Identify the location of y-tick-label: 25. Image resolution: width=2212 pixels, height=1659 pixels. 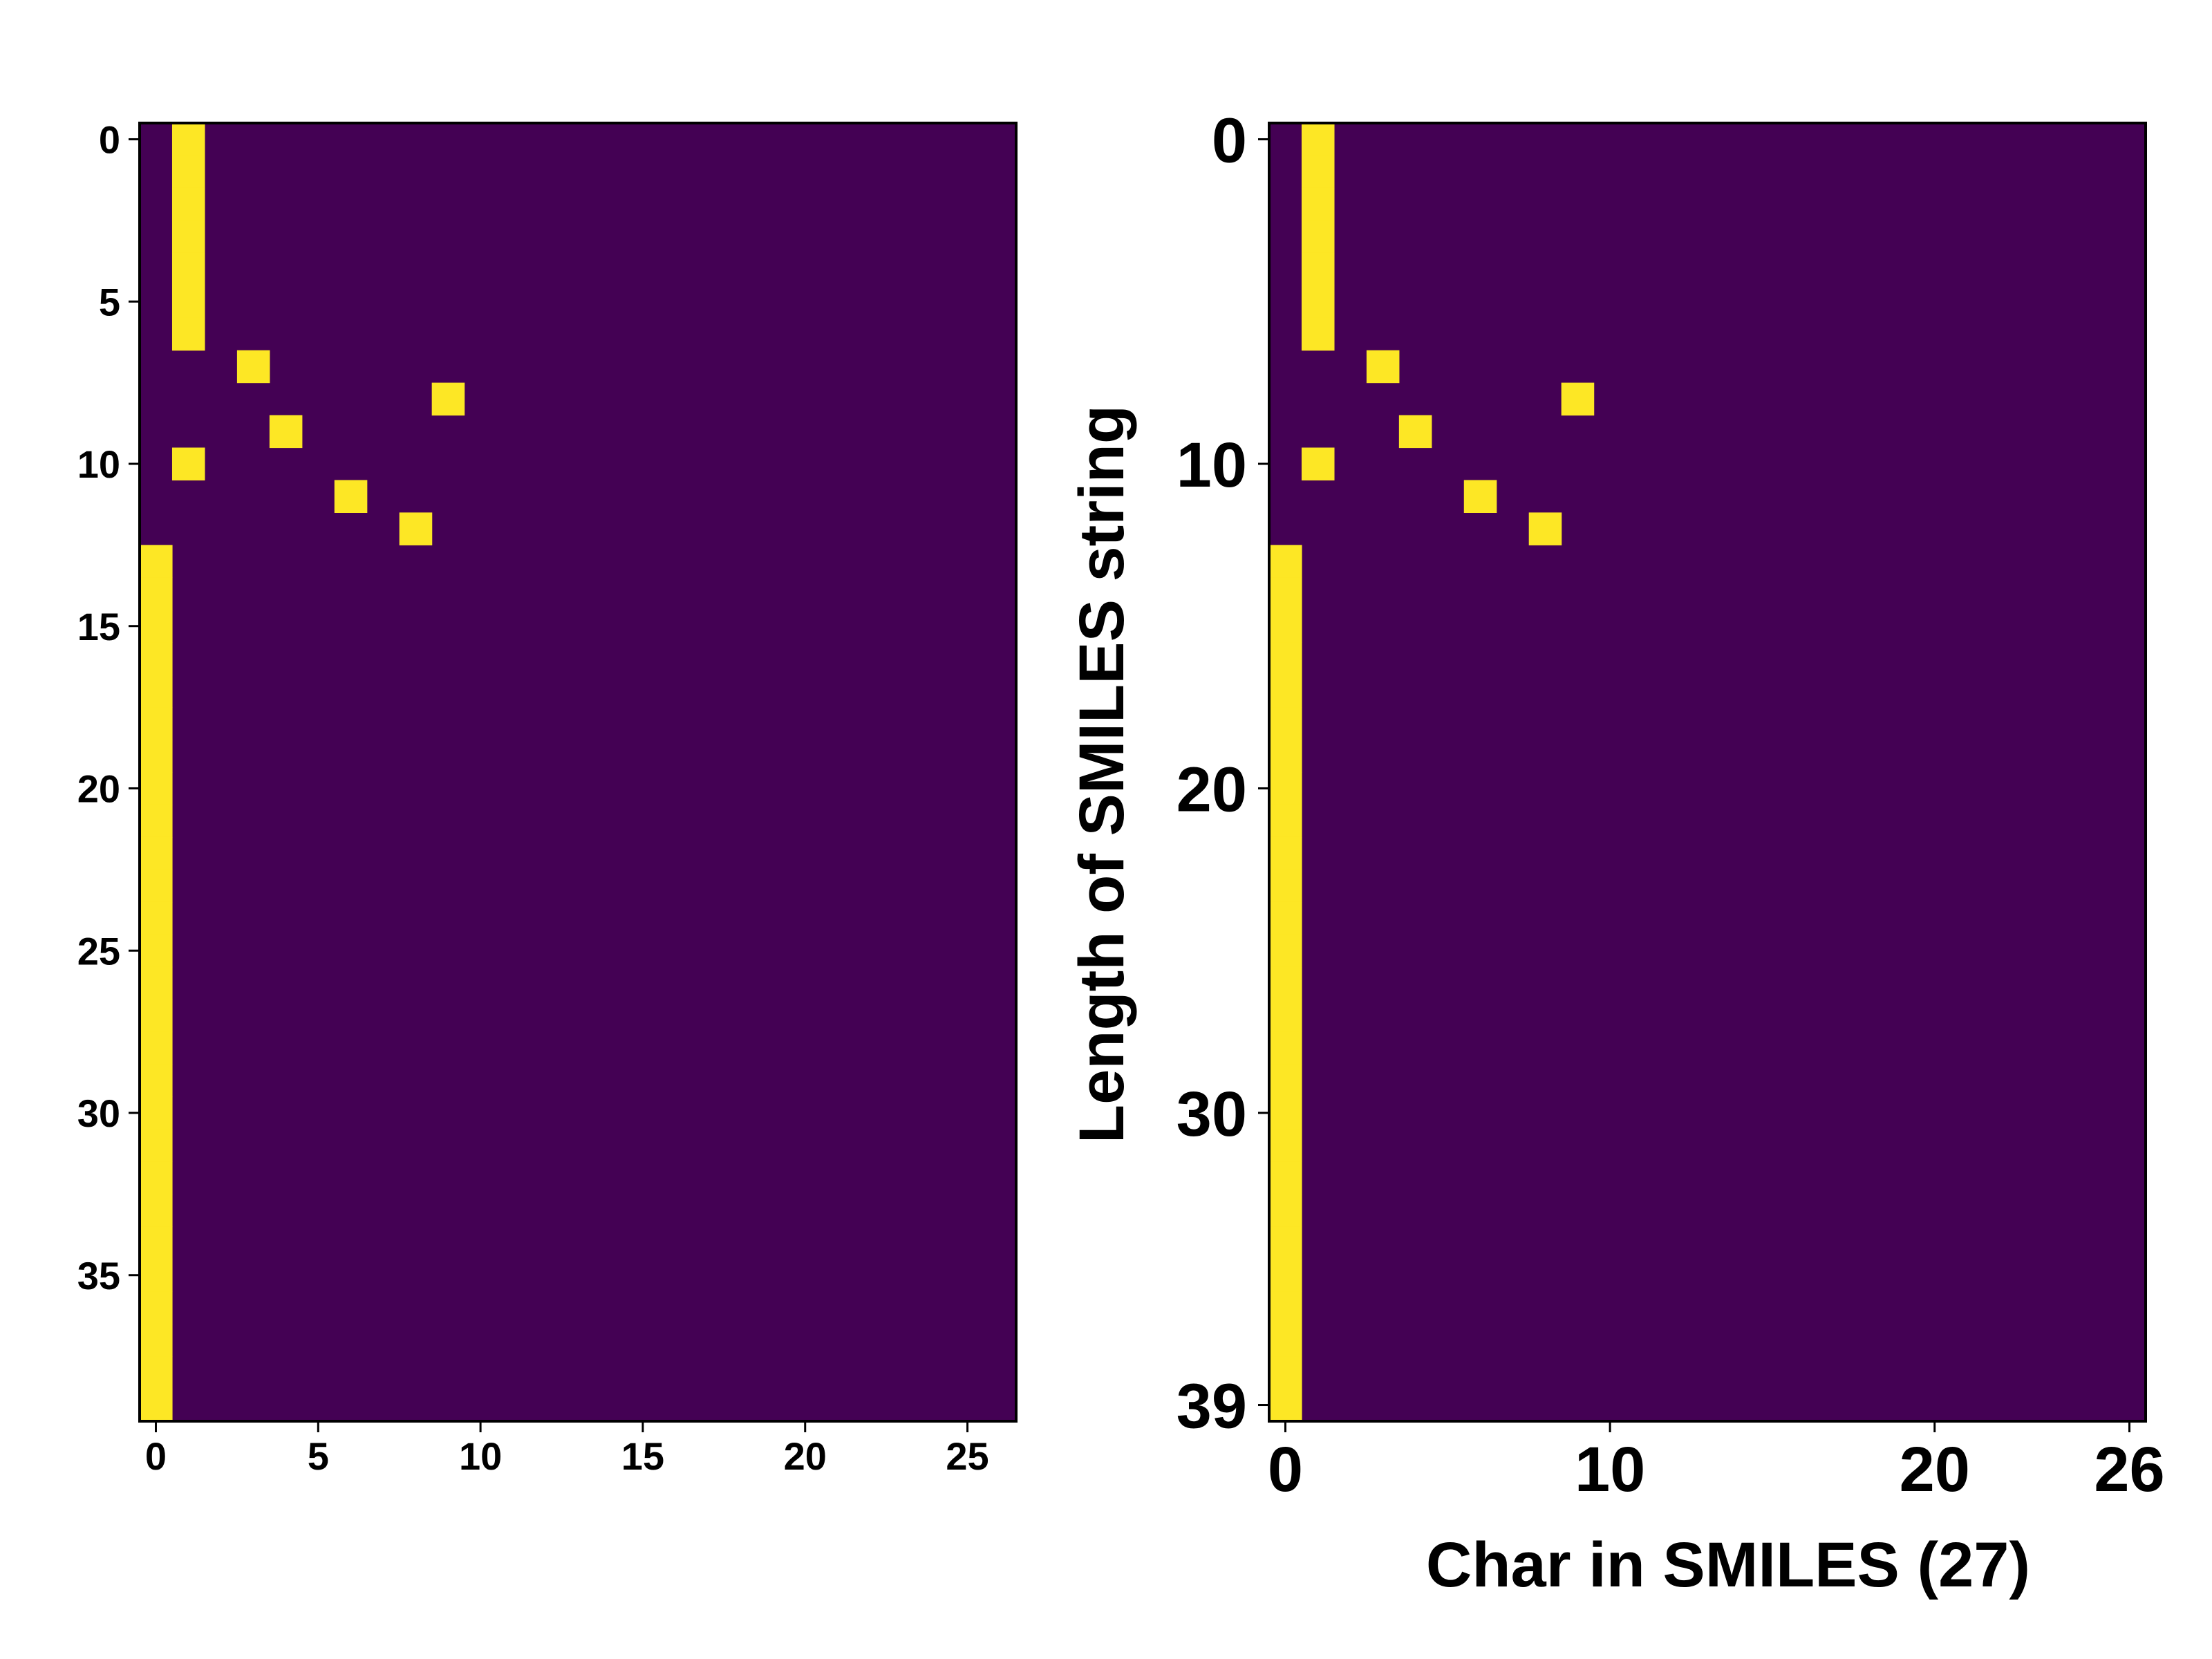
(99, 951).